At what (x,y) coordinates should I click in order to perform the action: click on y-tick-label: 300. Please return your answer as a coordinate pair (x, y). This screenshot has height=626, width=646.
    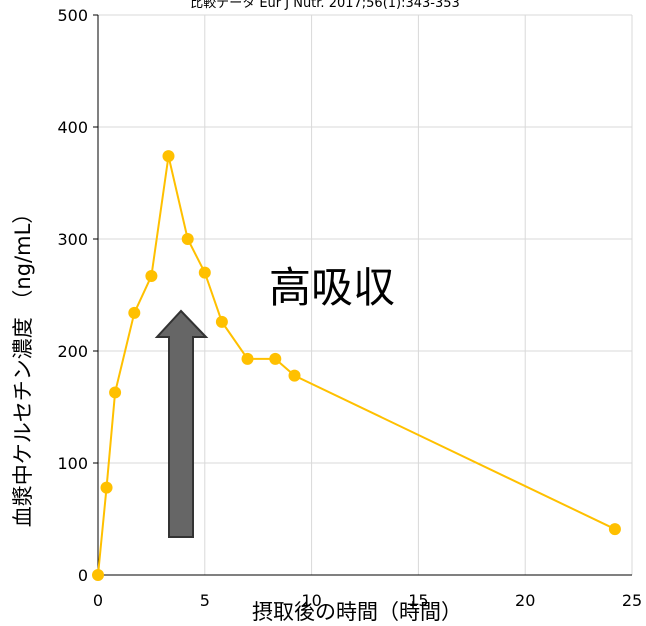
    Looking at the image, I should click on (72, 239).